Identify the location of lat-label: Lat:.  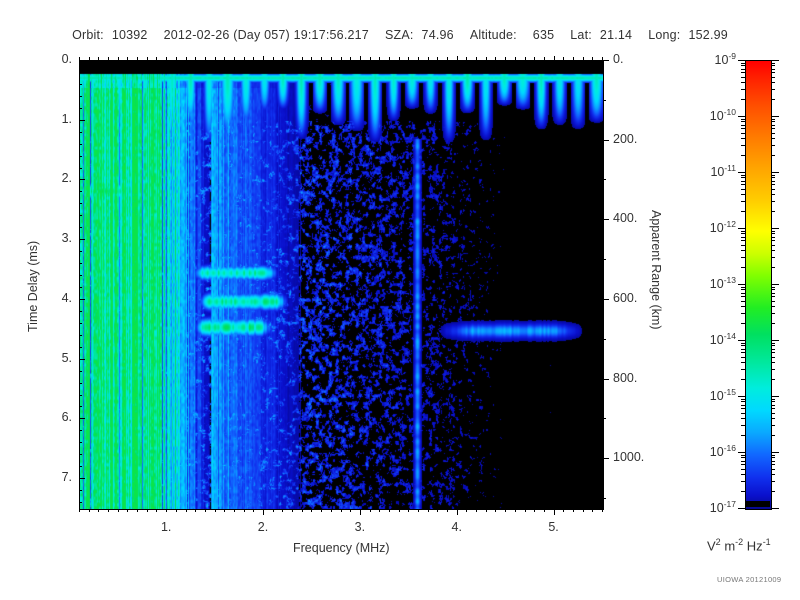
(581, 35).